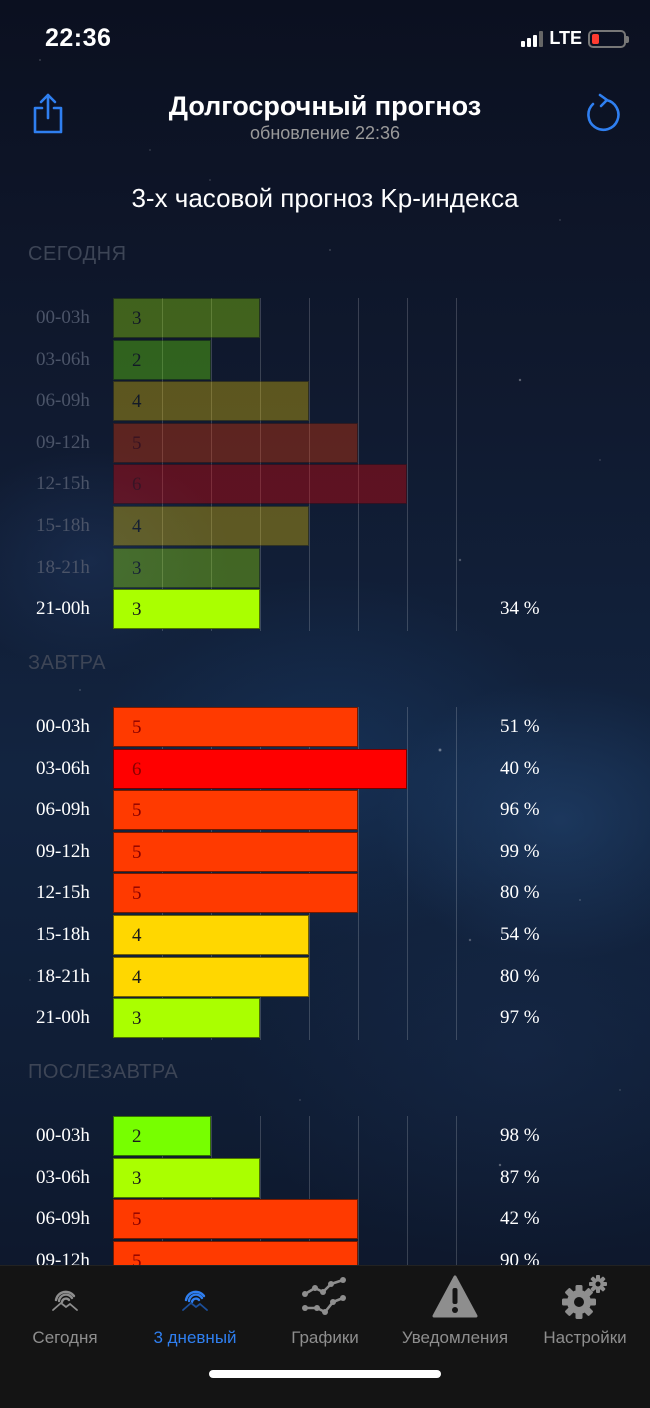  Describe the element at coordinates (520, 851) in the screenshot. I see `probability-value: 99 %` at that location.